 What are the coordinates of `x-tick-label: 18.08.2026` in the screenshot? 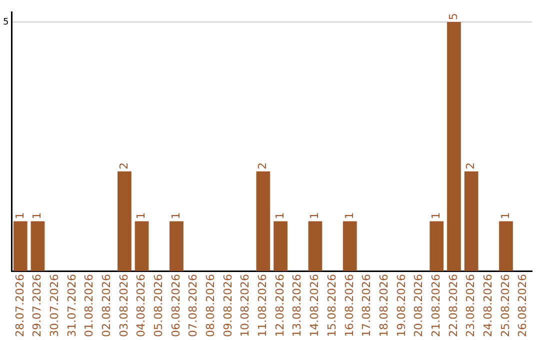 It's located at (383, 306).